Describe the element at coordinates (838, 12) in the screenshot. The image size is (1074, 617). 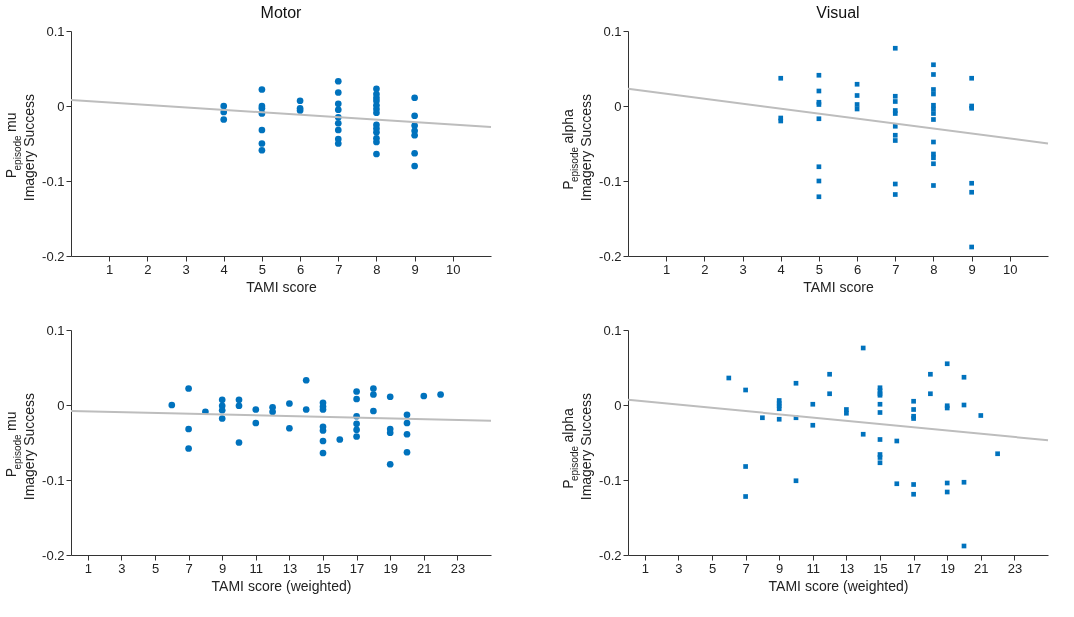
I see `chart-title: Visual` at that location.